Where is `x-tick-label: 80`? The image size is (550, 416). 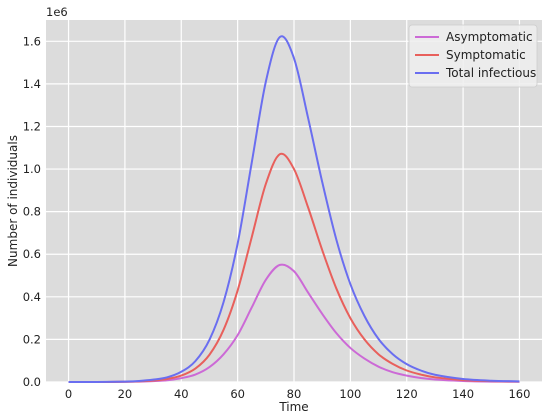
x-tick-label: 80 is located at coordinates (294, 394).